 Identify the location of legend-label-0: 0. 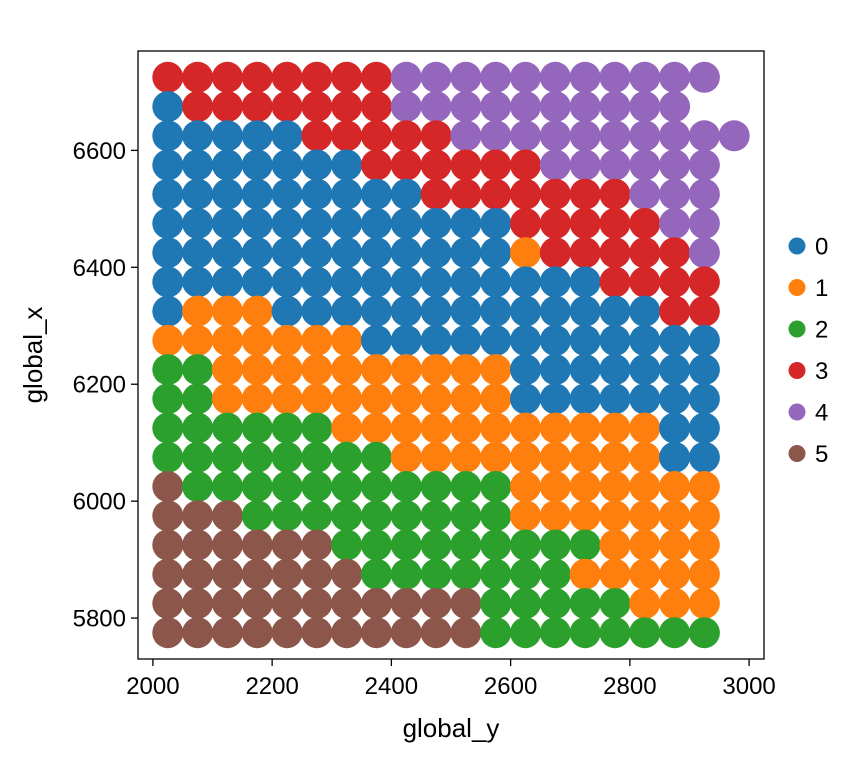
(821, 247).